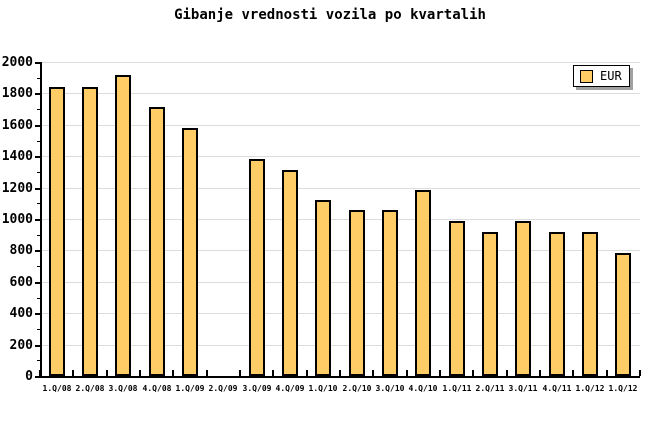  I want to click on x-tick-label: 4.Q/09, so click(290, 388).